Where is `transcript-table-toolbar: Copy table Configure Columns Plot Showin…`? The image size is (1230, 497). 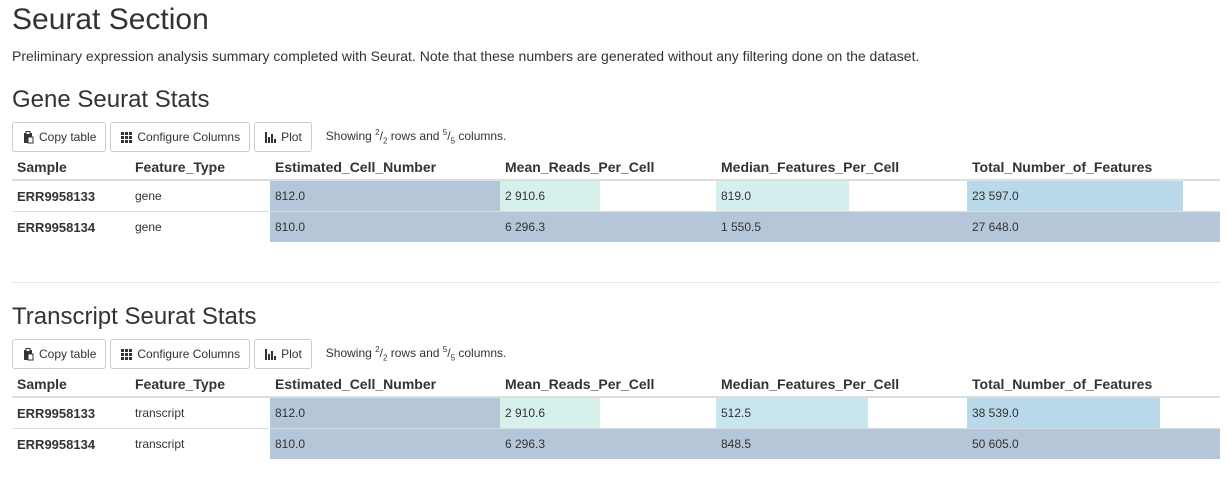 transcript-table-toolbar: Copy table Configure Columns Plot Showin… is located at coordinates (616, 354).